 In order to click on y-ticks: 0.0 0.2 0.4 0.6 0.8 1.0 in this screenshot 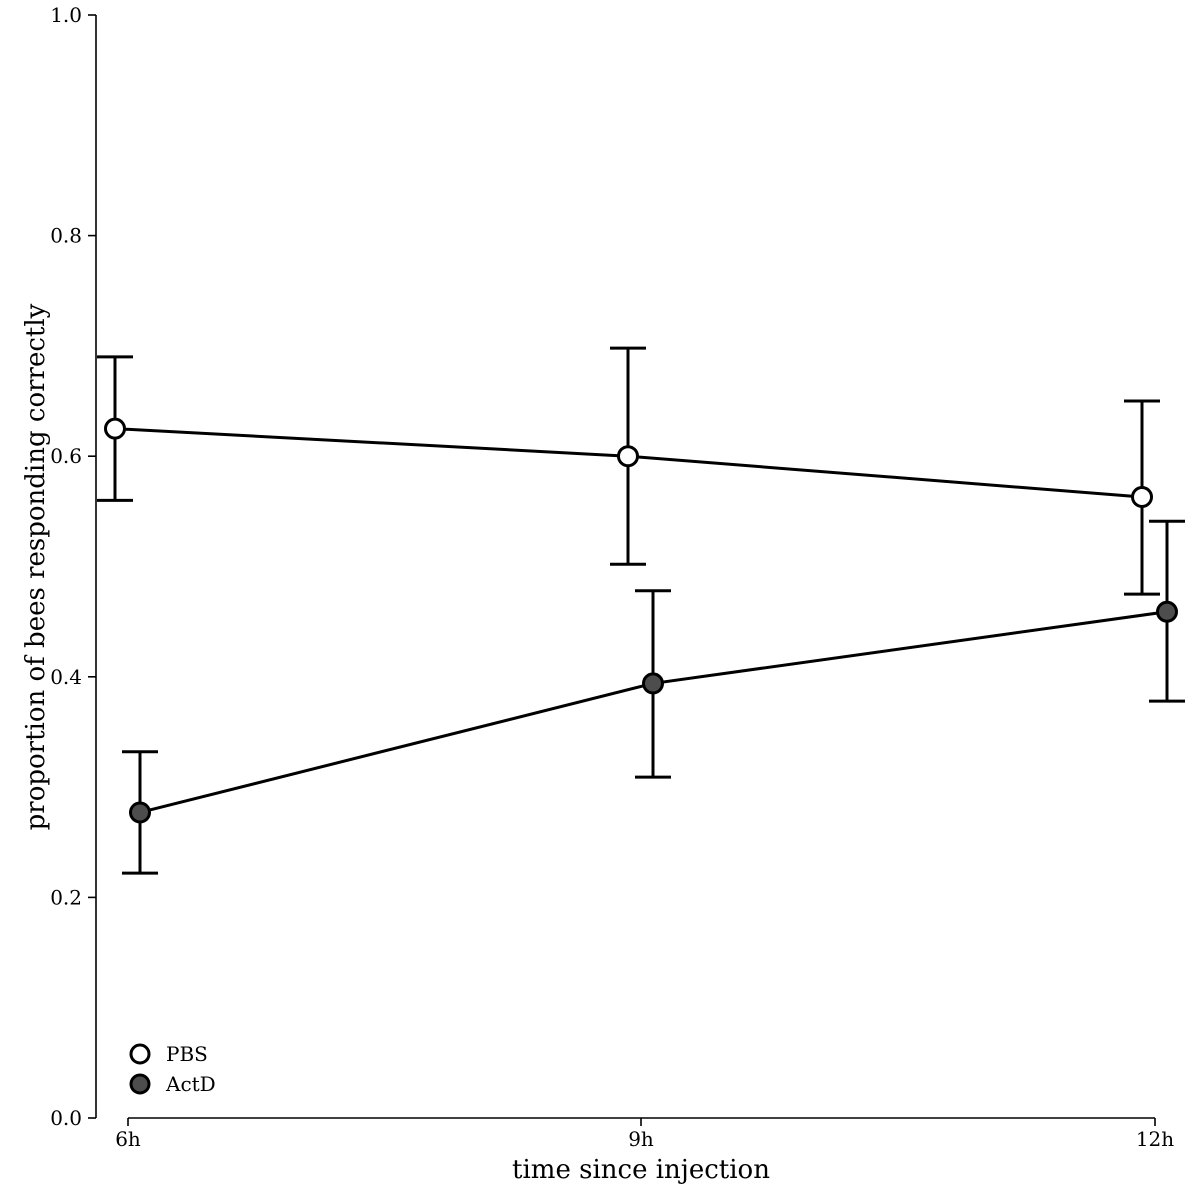, I will do `click(73, 566)`.